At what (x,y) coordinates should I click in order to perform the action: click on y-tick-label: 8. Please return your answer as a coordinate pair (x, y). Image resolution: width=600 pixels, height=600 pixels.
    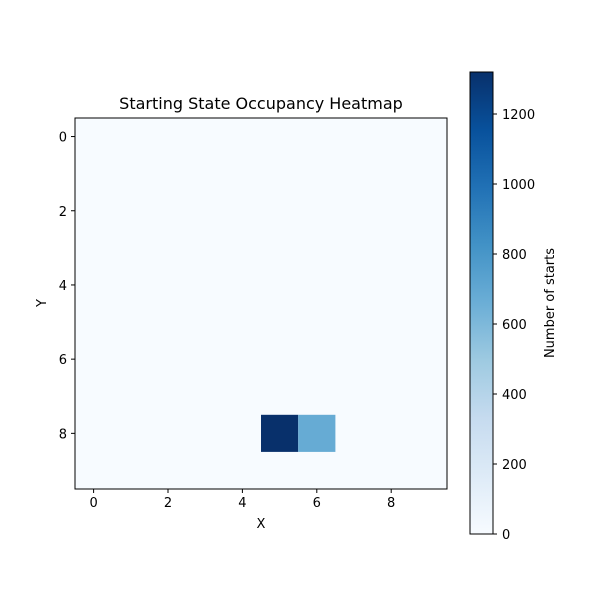
    Looking at the image, I should click on (63, 434).